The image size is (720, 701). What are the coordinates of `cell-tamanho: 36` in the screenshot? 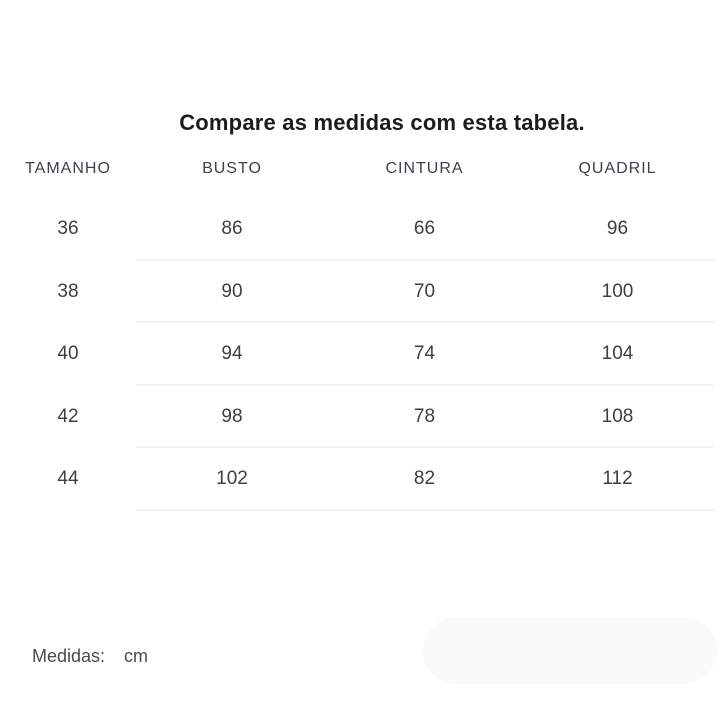 It's located at (68, 229).